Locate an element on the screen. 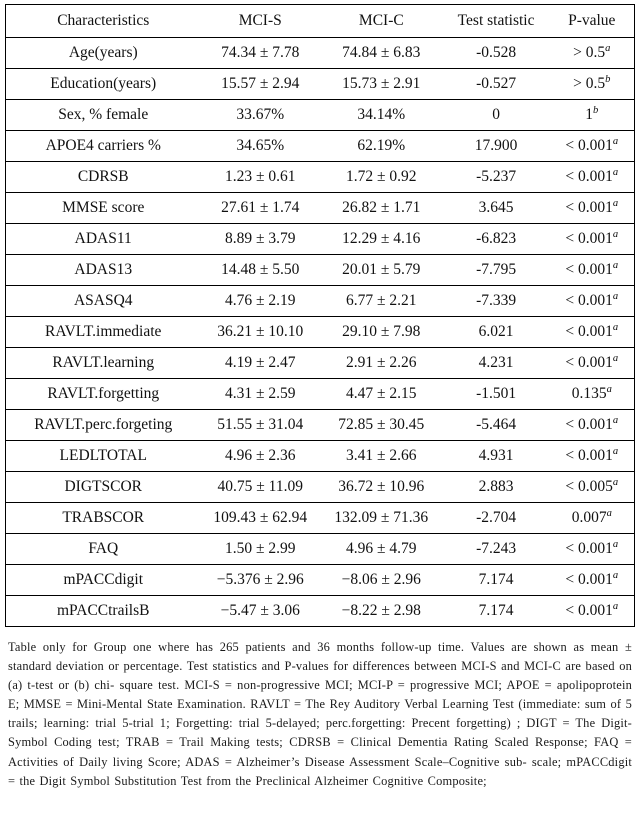 The height and width of the screenshot is (822, 640). test-statistic-cell: -7.339 is located at coordinates (496, 301).